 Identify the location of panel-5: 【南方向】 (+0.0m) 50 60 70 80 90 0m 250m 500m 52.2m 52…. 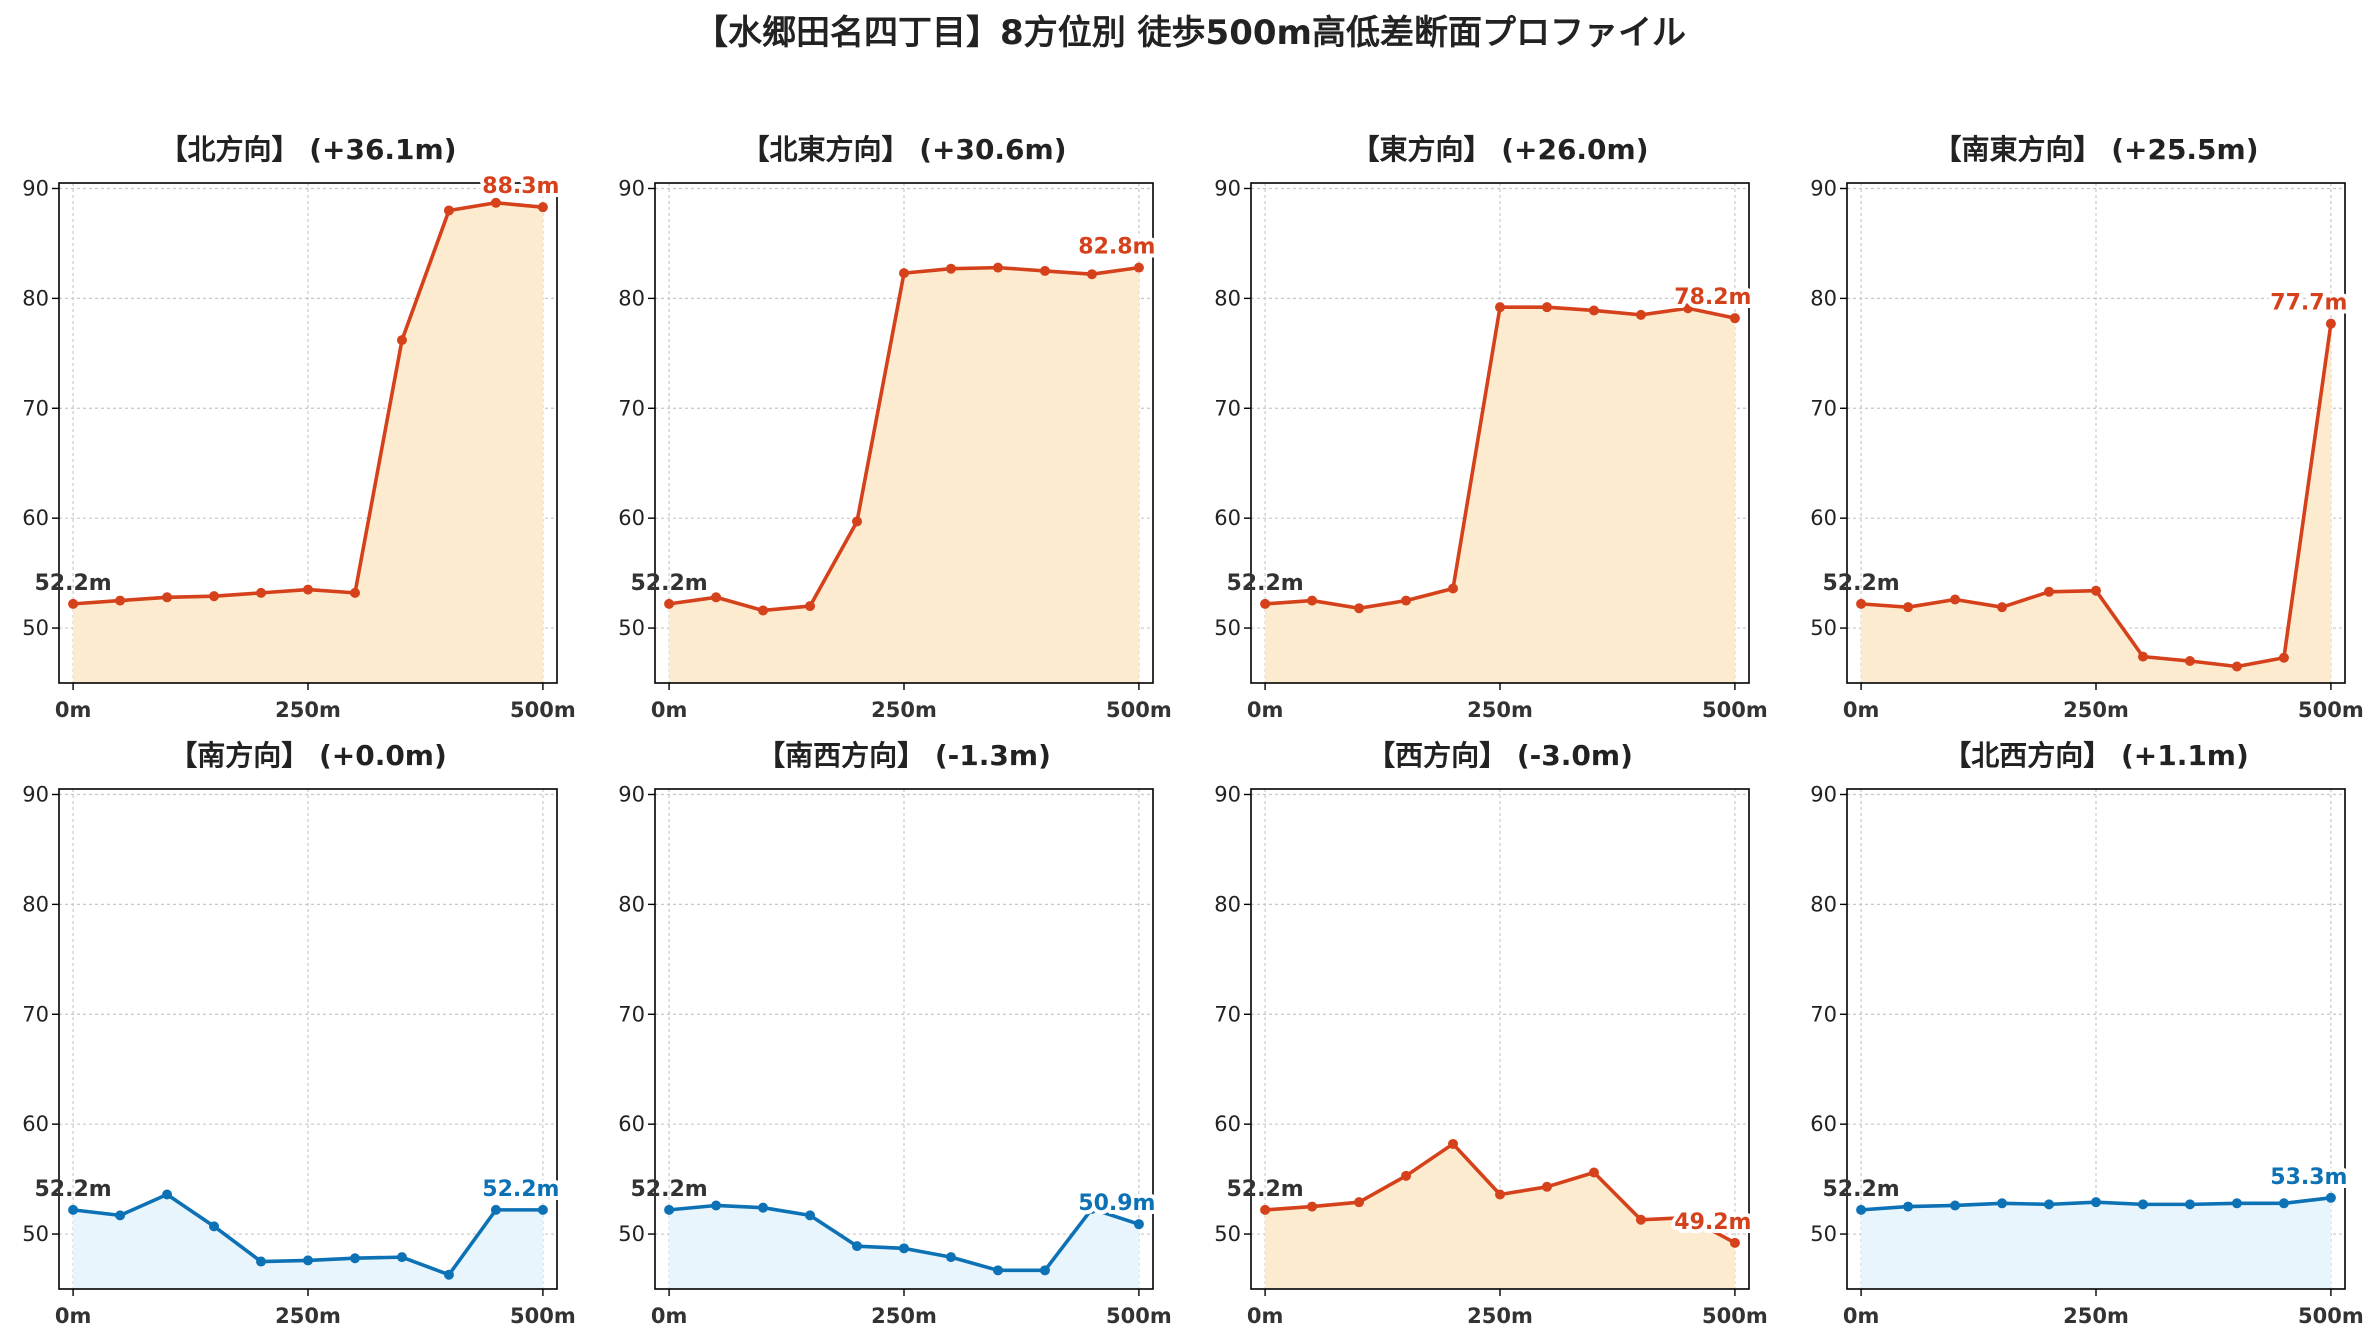
(298, 1033).